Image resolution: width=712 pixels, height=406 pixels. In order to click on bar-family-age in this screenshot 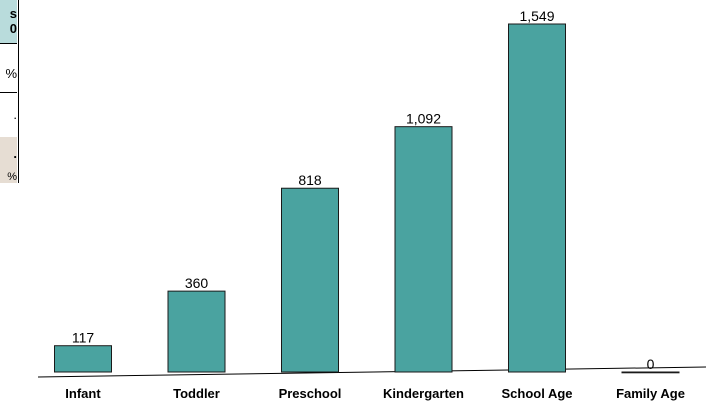, I will do `click(650, 372)`.